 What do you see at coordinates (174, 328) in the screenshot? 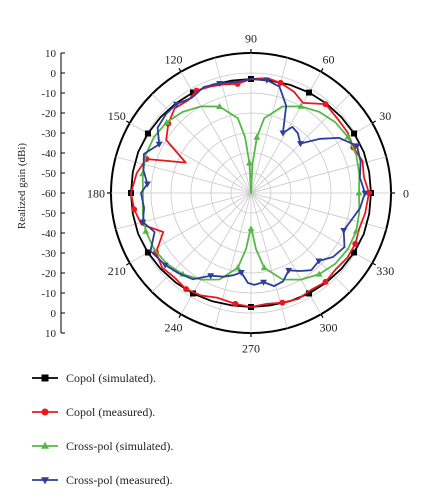
I see `angle-tick-label: 240` at bounding box center [174, 328].